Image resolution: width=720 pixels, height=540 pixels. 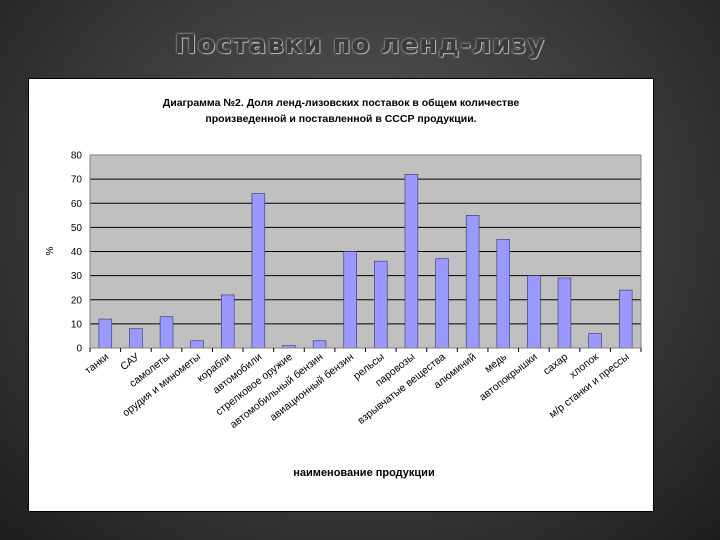 I want to click on x-tick-label: автопокрышки, so click(x=508, y=377).